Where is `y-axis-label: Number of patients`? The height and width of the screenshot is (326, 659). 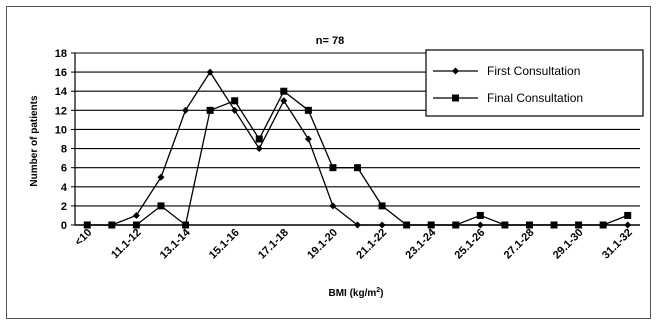 y-axis-label: Number of patients is located at coordinates (34, 141).